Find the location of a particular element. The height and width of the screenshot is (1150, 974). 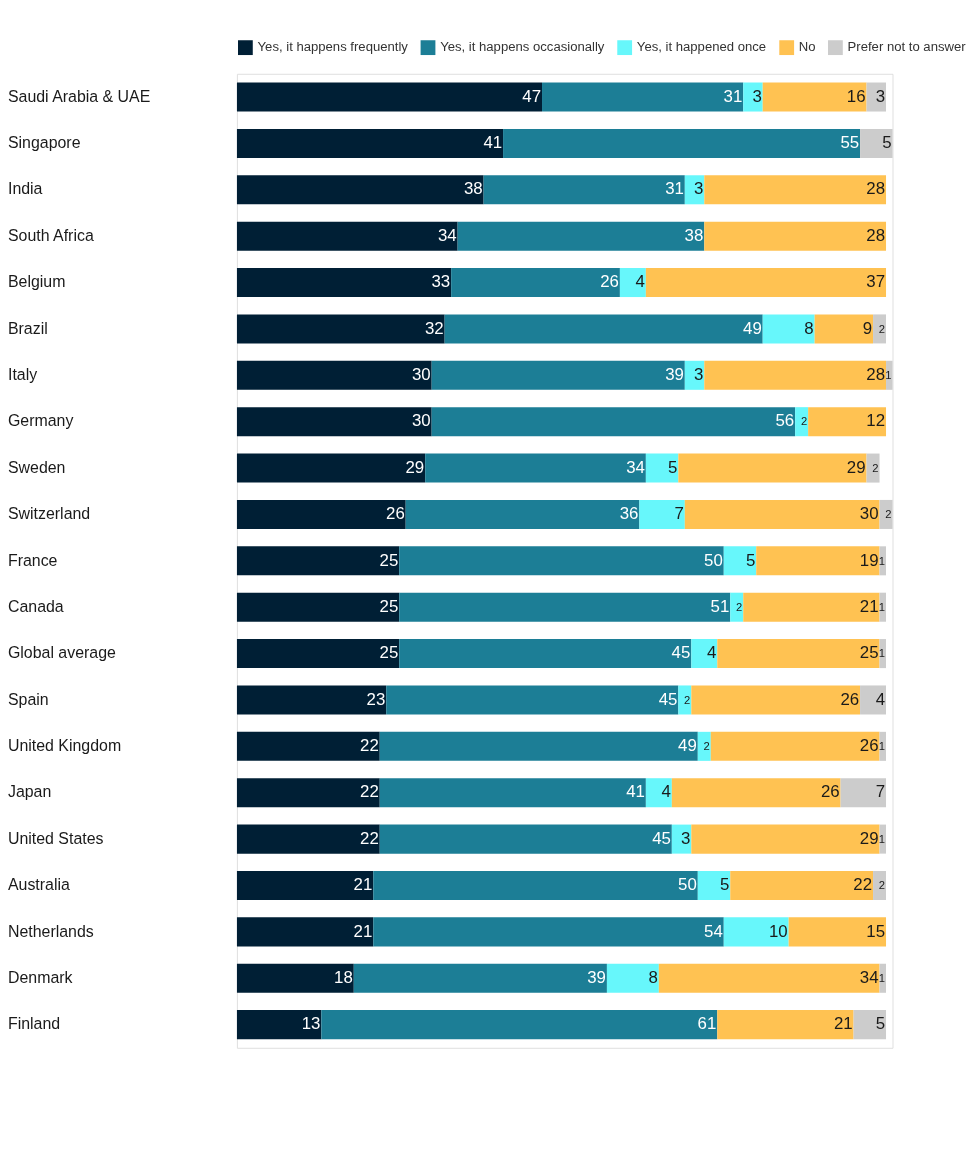

legend-label: Prefer not to answer is located at coordinates (907, 47).